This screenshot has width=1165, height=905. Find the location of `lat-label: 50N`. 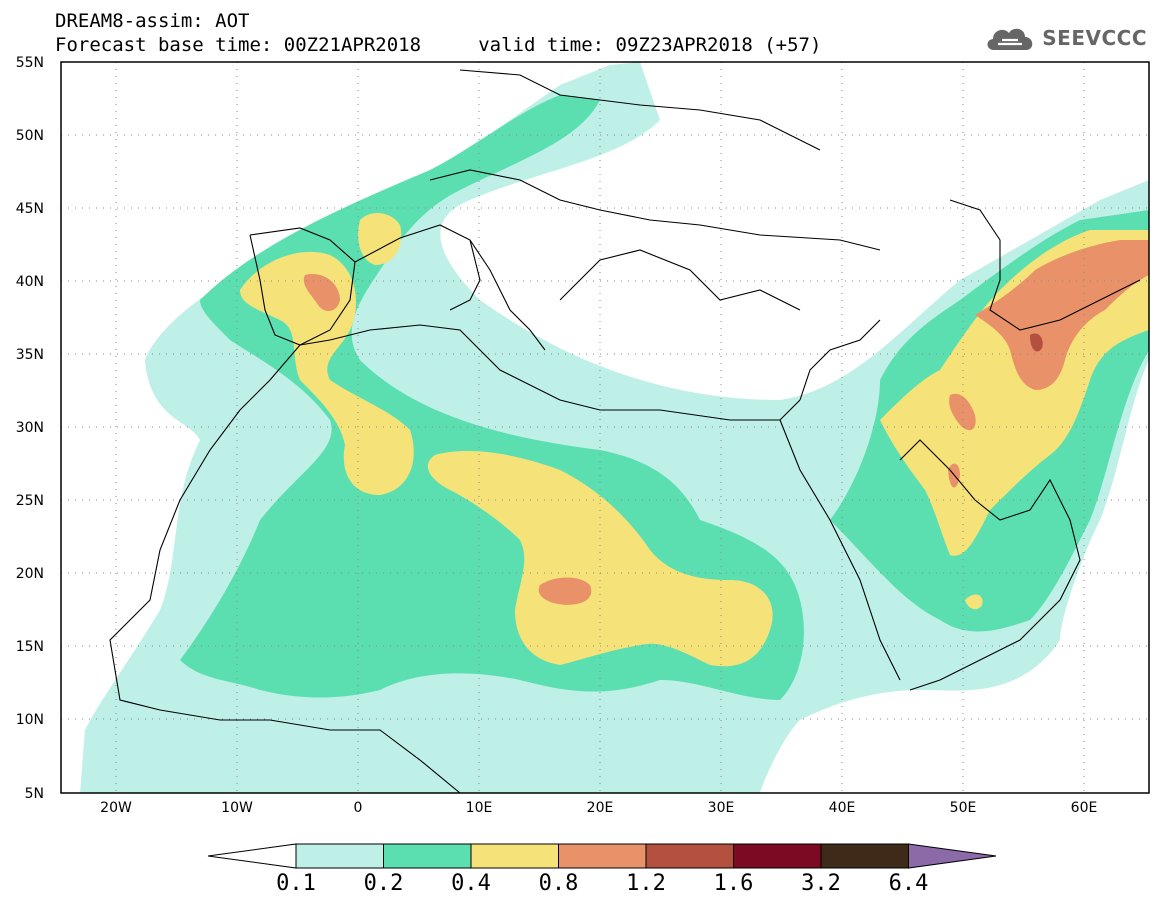

lat-label: 50N is located at coordinates (30, 136).